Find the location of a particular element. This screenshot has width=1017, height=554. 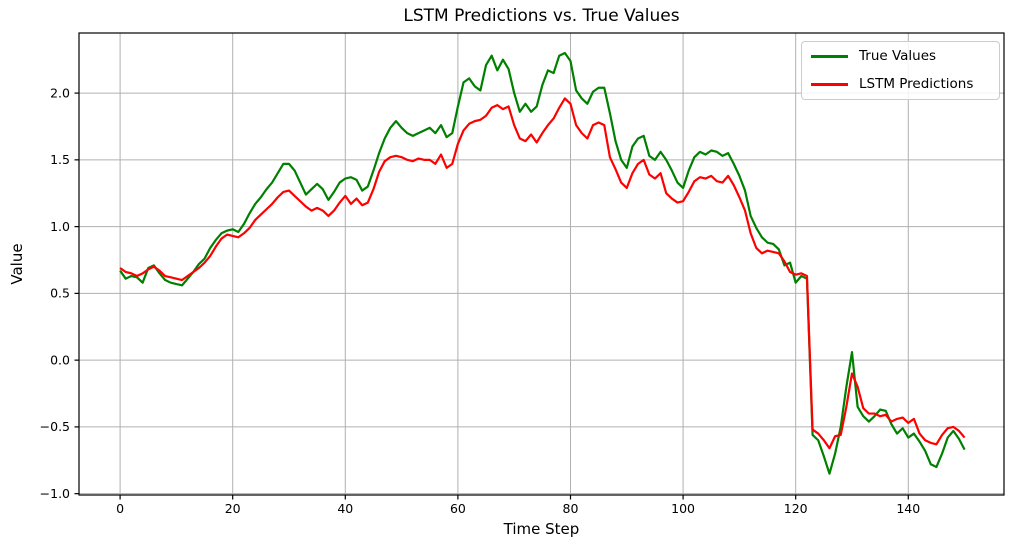

x-tick-label: 0 is located at coordinates (120, 508).